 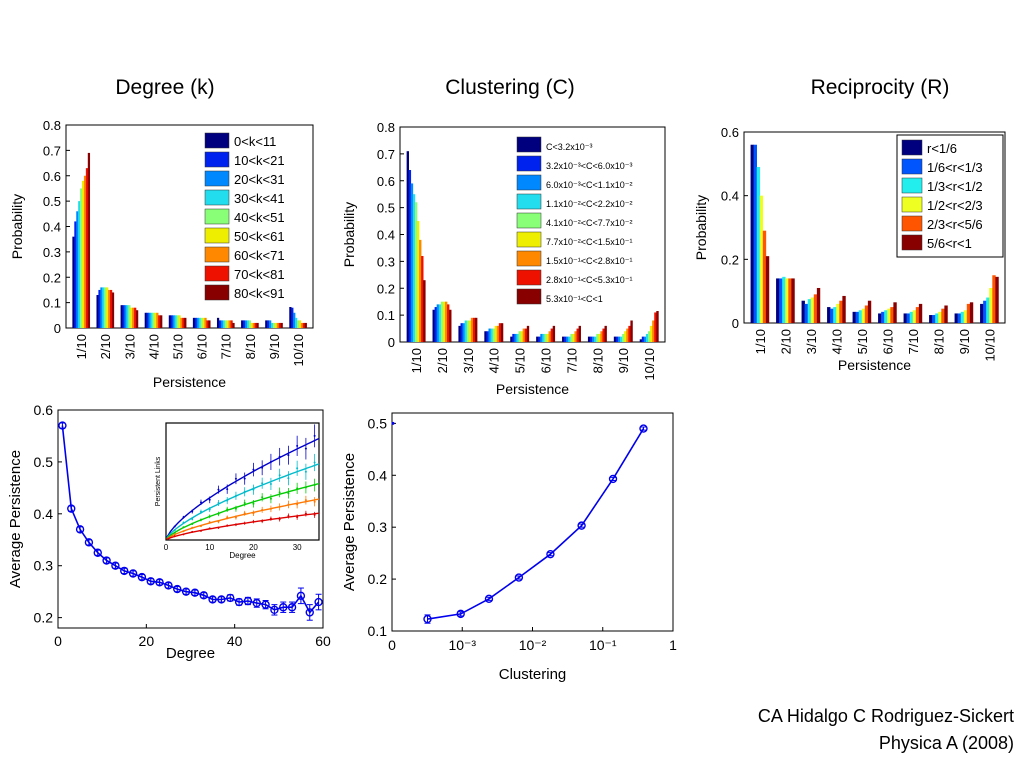 What do you see at coordinates (386, 127) in the screenshot?
I see `clustering-hist-ytick-label: 0.8` at bounding box center [386, 127].